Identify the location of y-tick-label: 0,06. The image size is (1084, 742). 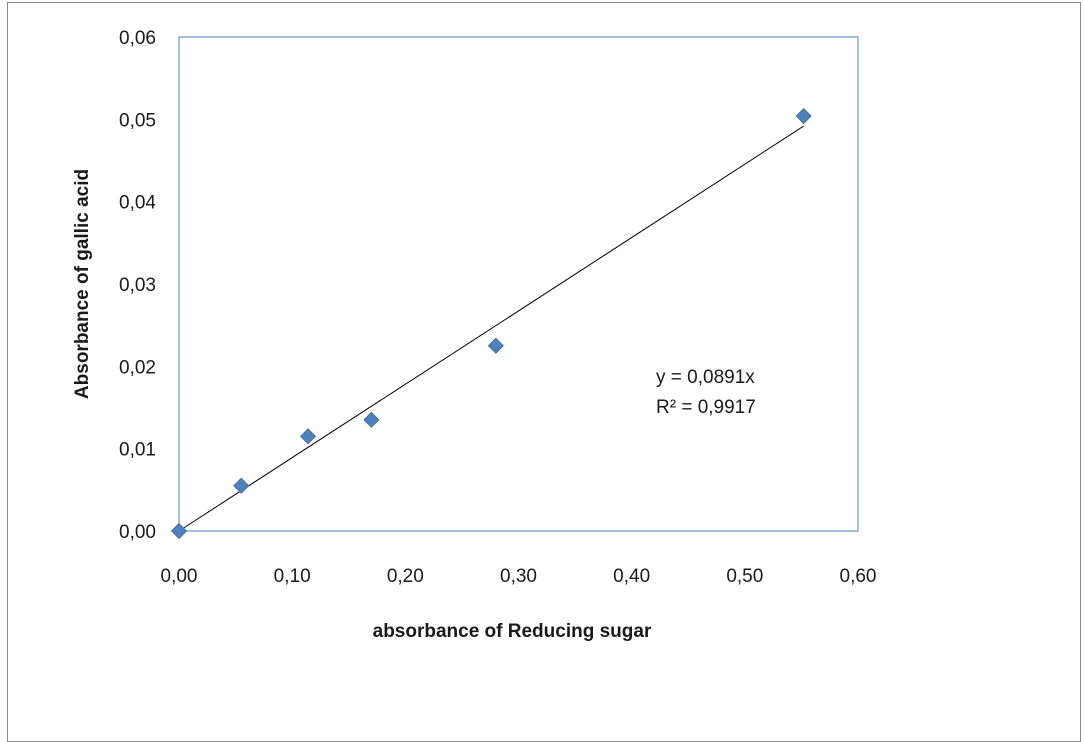
(137, 38).